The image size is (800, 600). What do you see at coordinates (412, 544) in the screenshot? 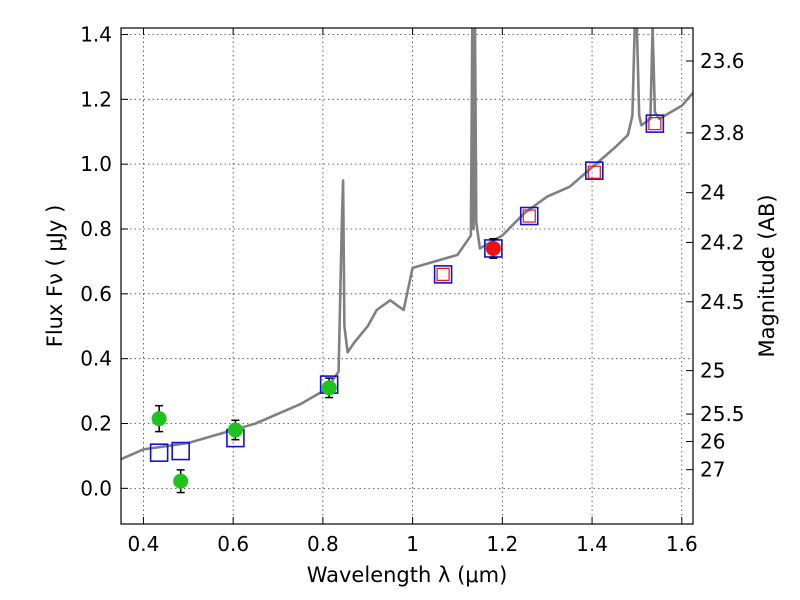
I see `x-tick-label: 1` at bounding box center [412, 544].